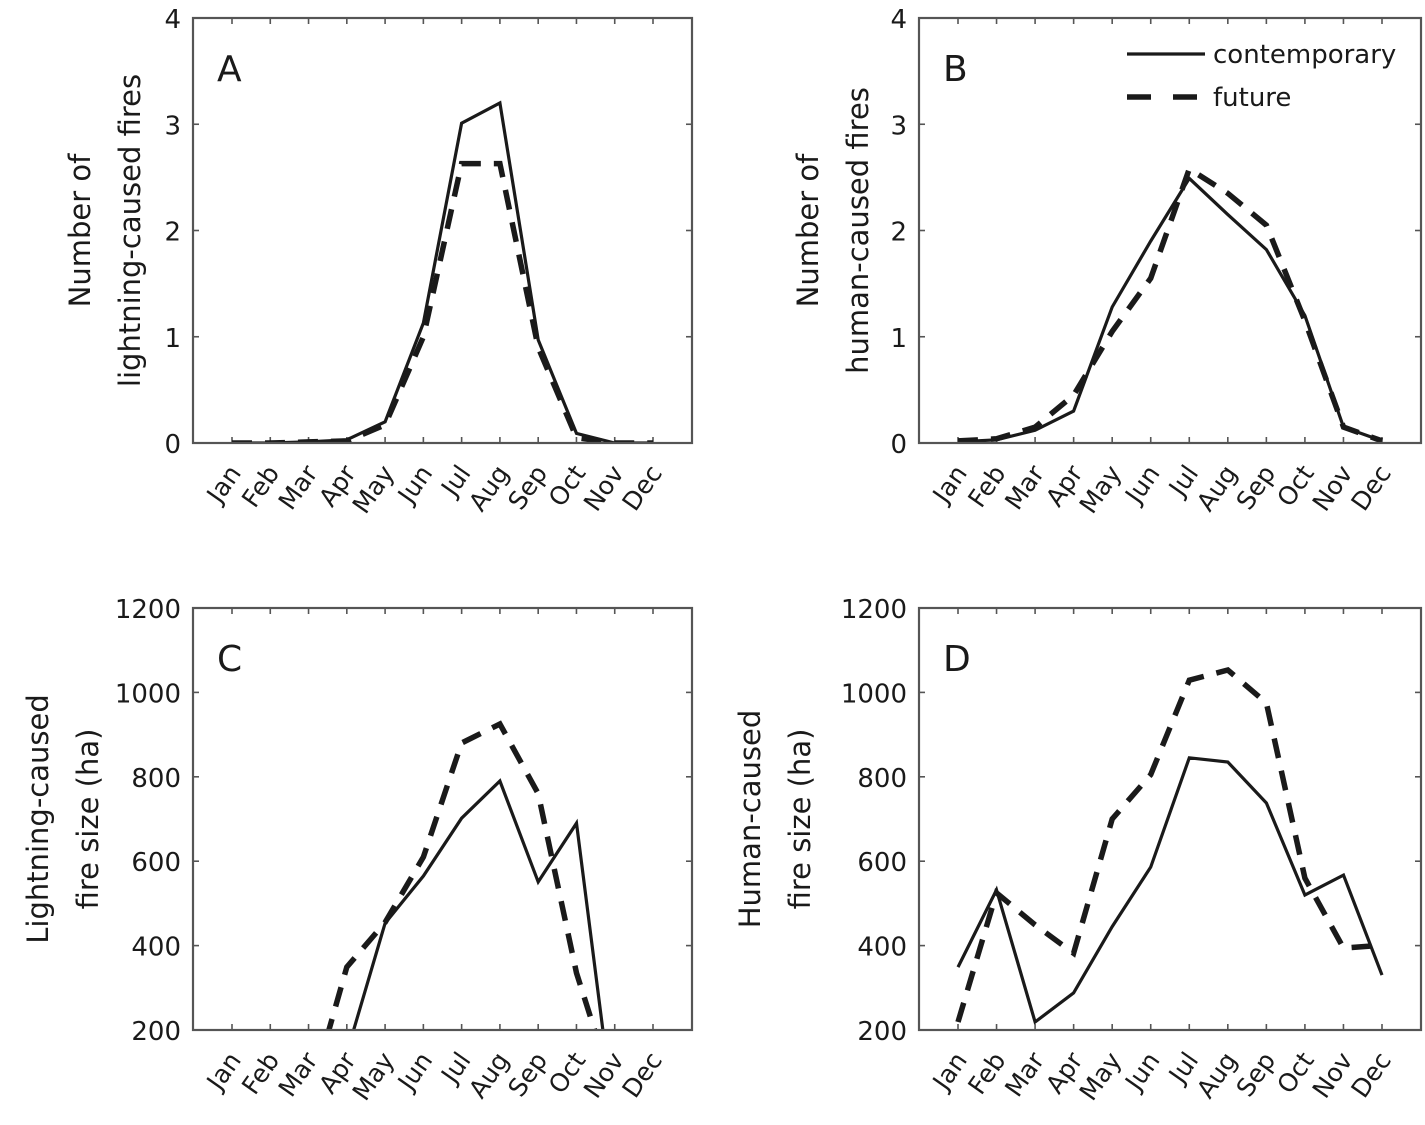 This screenshot has width=1425, height=1125. Describe the element at coordinates (955, 69) in the screenshot. I see `panel-label: B` at that location.